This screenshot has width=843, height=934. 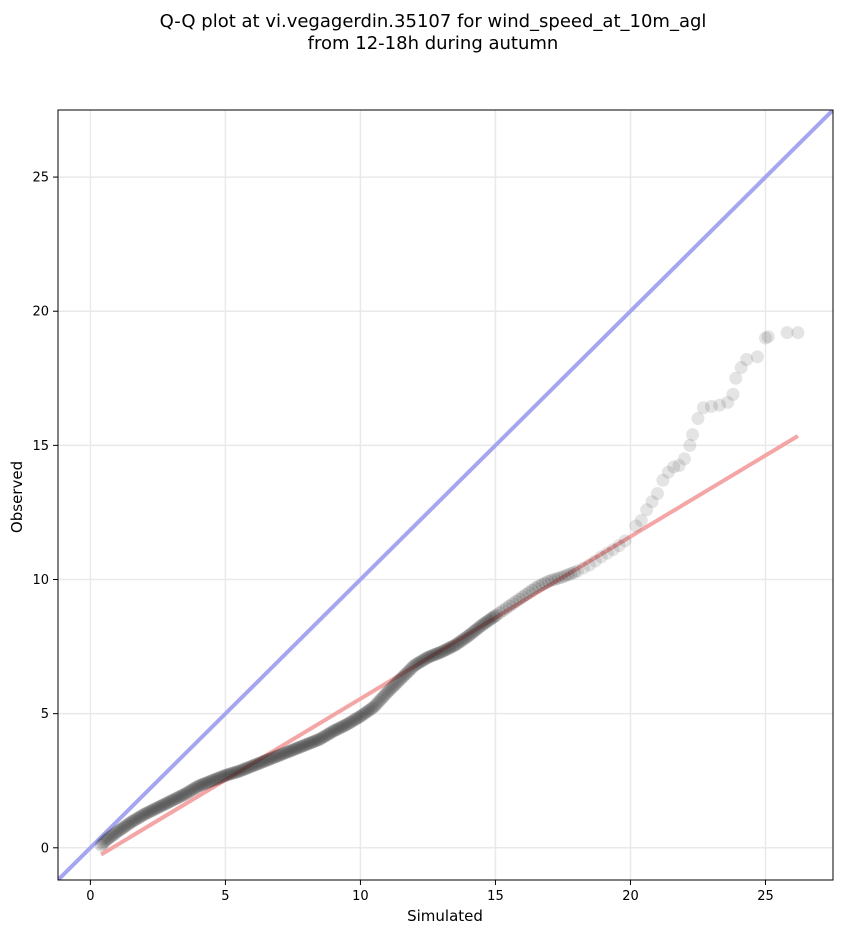 I want to click on x-axis-label: Simulated, so click(x=445, y=916).